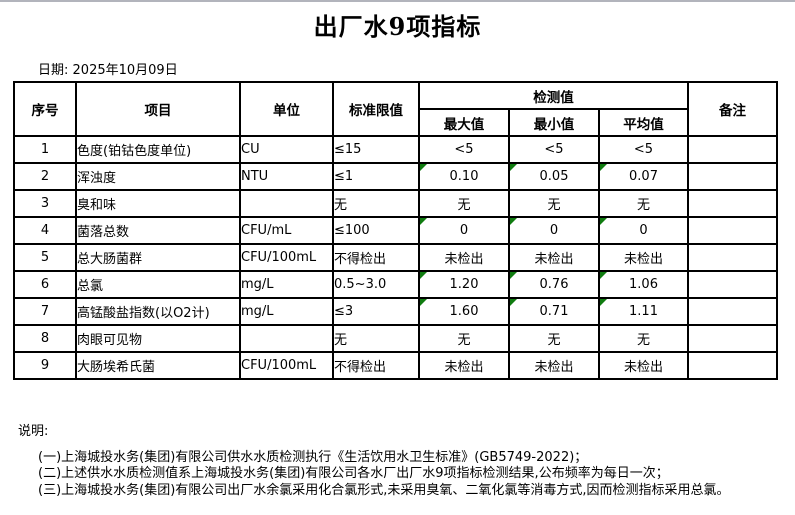 The image size is (795, 515). Describe the element at coordinates (376, 176) in the screenshot. I see `cell-limit: ≤1` at that location.